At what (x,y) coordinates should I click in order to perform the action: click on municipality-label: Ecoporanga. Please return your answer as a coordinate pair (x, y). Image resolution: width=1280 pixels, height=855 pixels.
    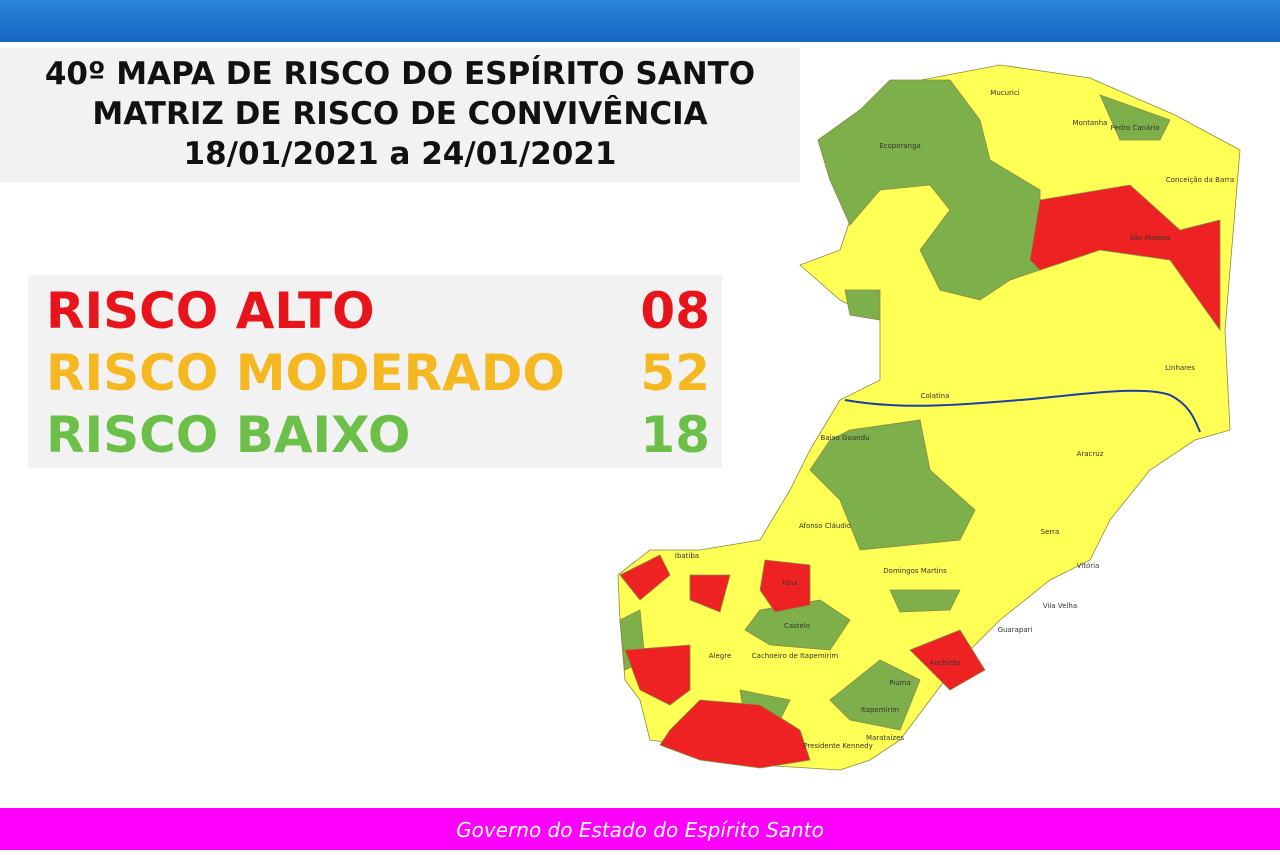
    Looking at the image, I should click on (900, 146).